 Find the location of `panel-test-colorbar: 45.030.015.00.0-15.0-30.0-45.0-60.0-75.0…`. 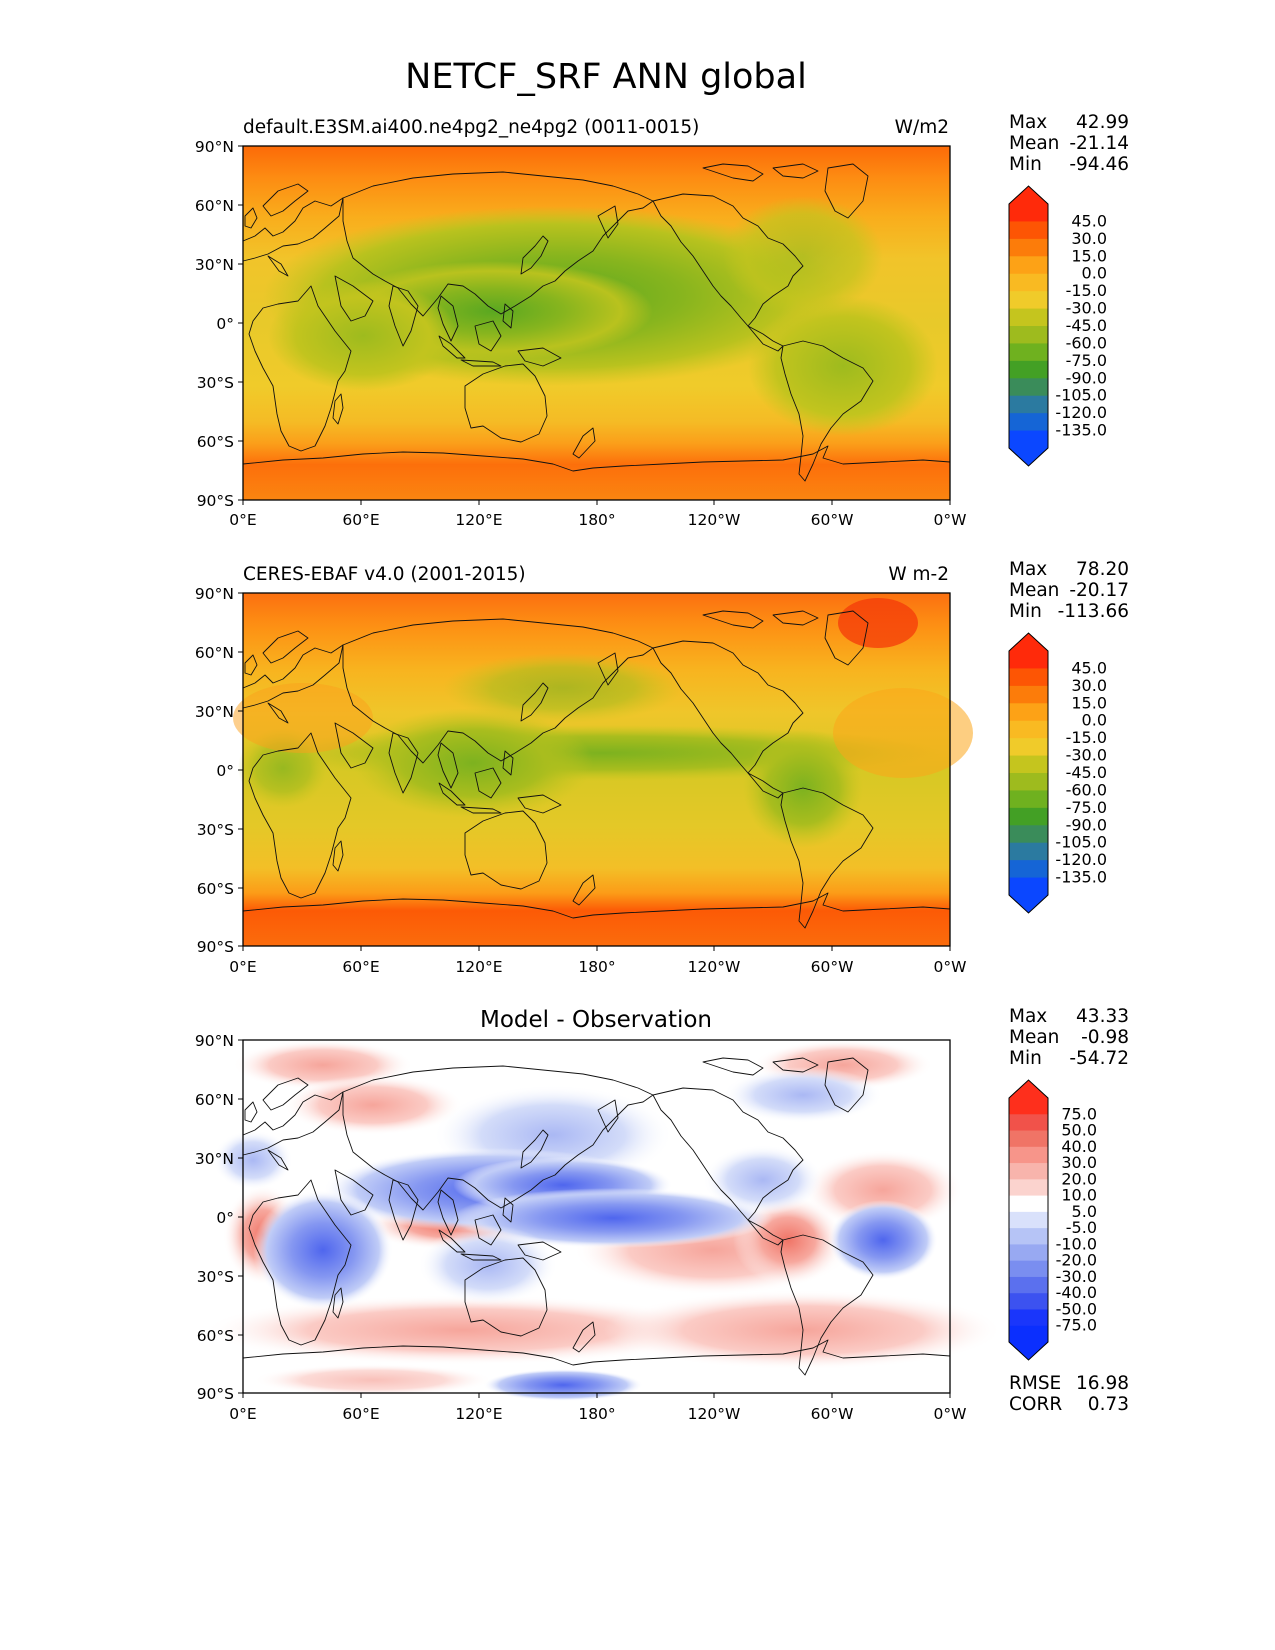

panel-test-colorbar: 45.030.015.00.0-15.0-30.0-45.0-60.0-75.0… is located at coordinates (1057, 326).